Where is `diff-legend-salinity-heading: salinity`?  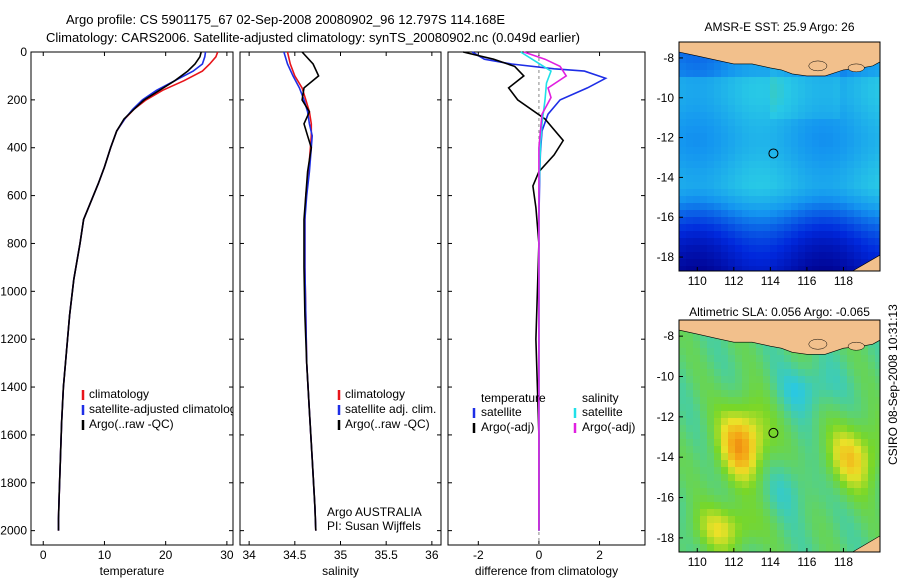 diff-legend-salinity-heading: salinity is located at coordinates (600, 398).